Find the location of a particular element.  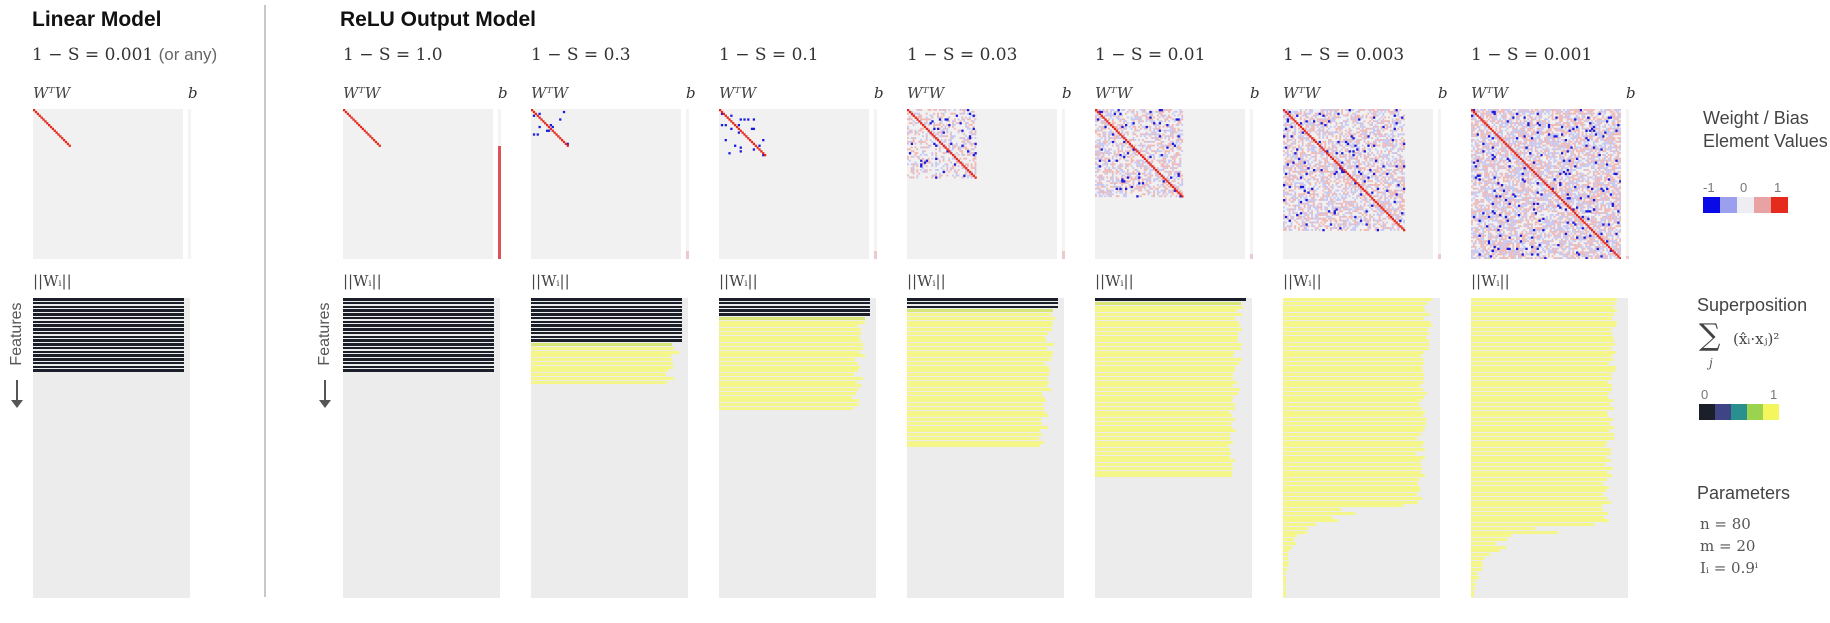

wtw-heatmap-svg is located at coordinates (743, 133).